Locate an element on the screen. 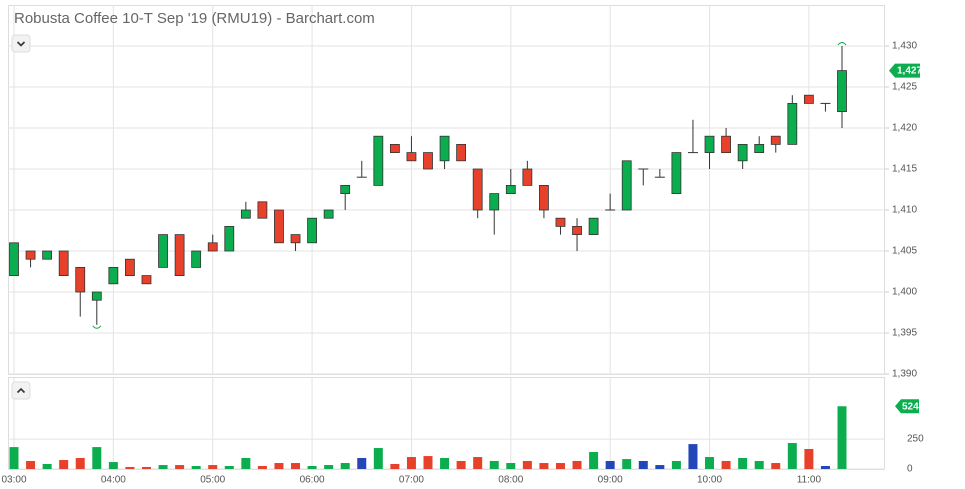 This screenshot has height=489, width=965. y-tick-label: 1,420 is located at coordinates (904, 128).